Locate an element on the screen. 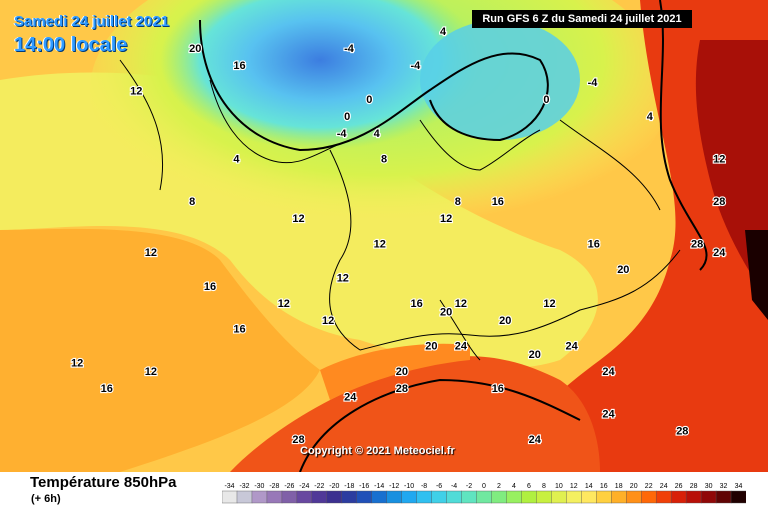 This screenshot has height=512, width=768. legend-tick-label: -32 is located at coordinates (244, 486).